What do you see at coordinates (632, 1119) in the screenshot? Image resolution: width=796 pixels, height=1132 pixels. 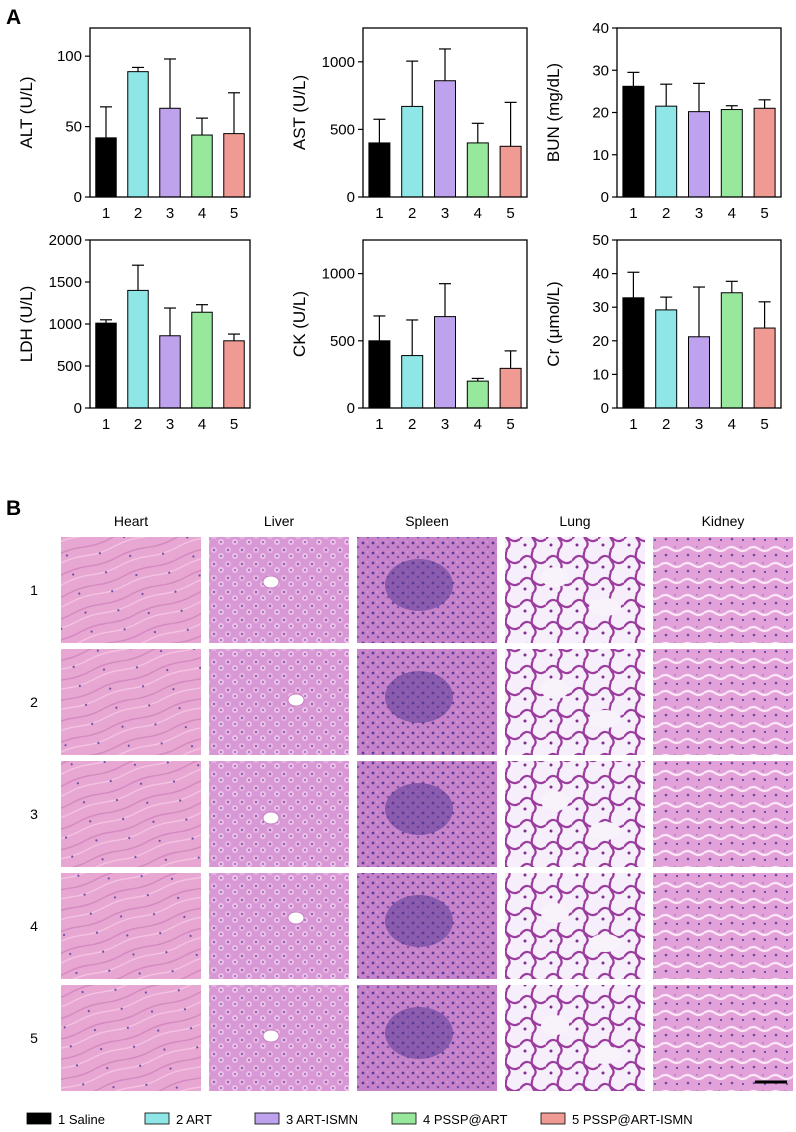 I see `legend-label: 5 PSSP@ART-ISMN` at bounding box center [632, 1119].